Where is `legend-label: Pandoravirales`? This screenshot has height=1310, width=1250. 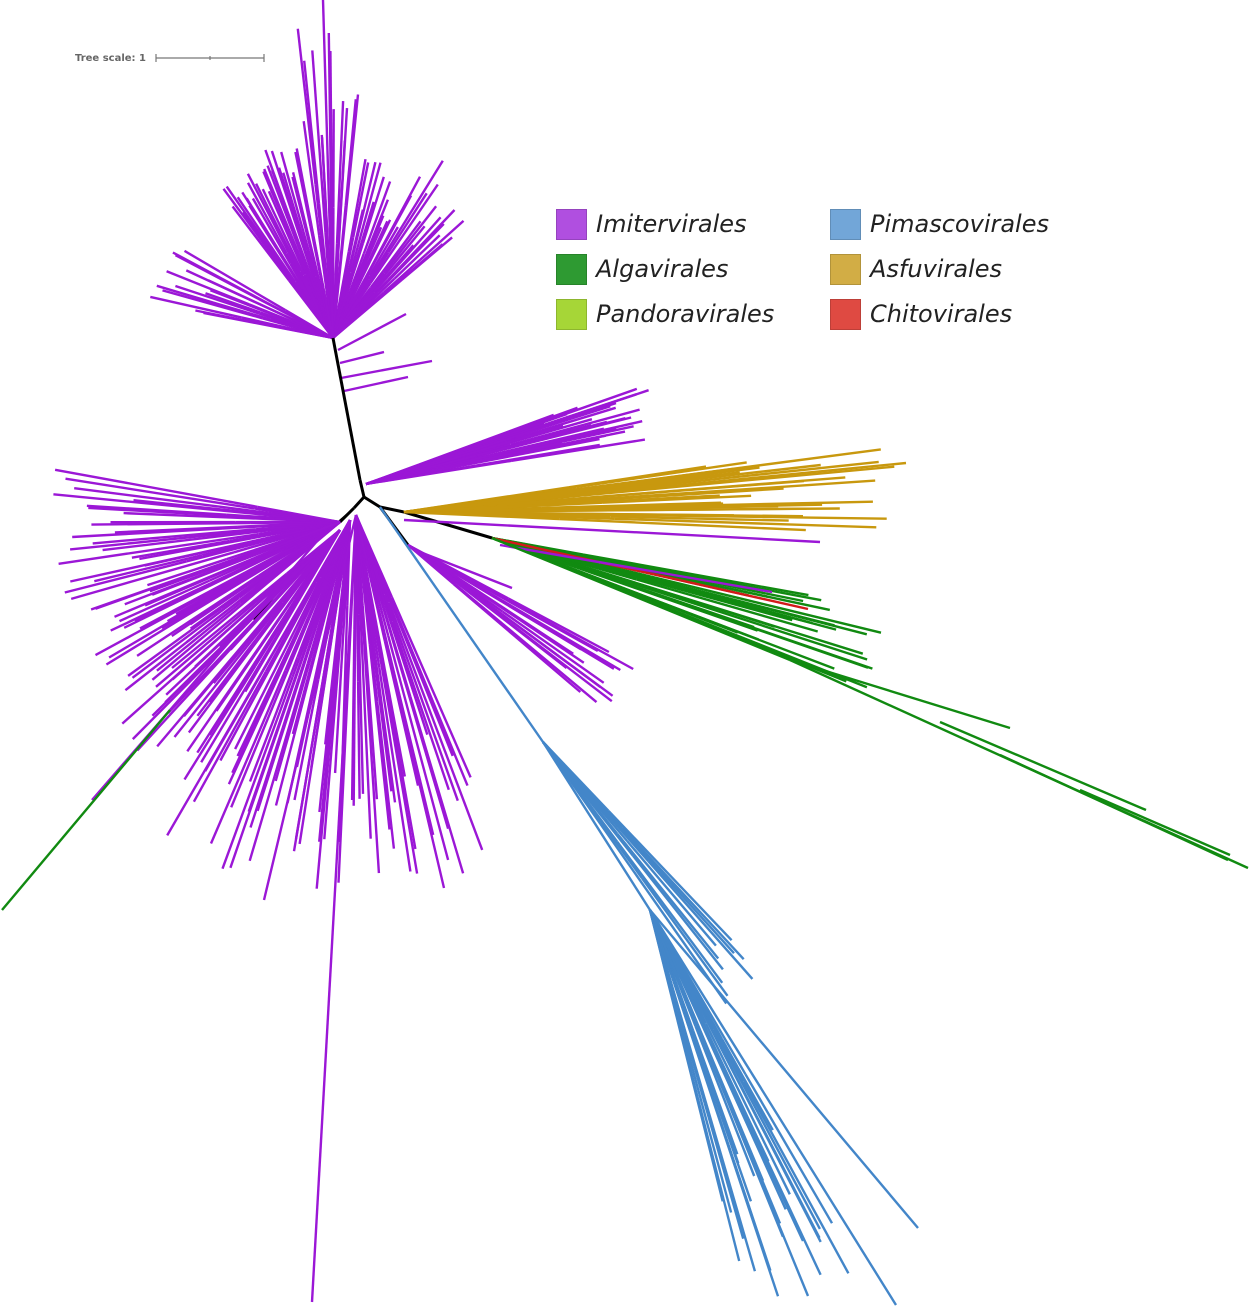
legend-label: Pandoravirales is located at coordinates (685, 314).